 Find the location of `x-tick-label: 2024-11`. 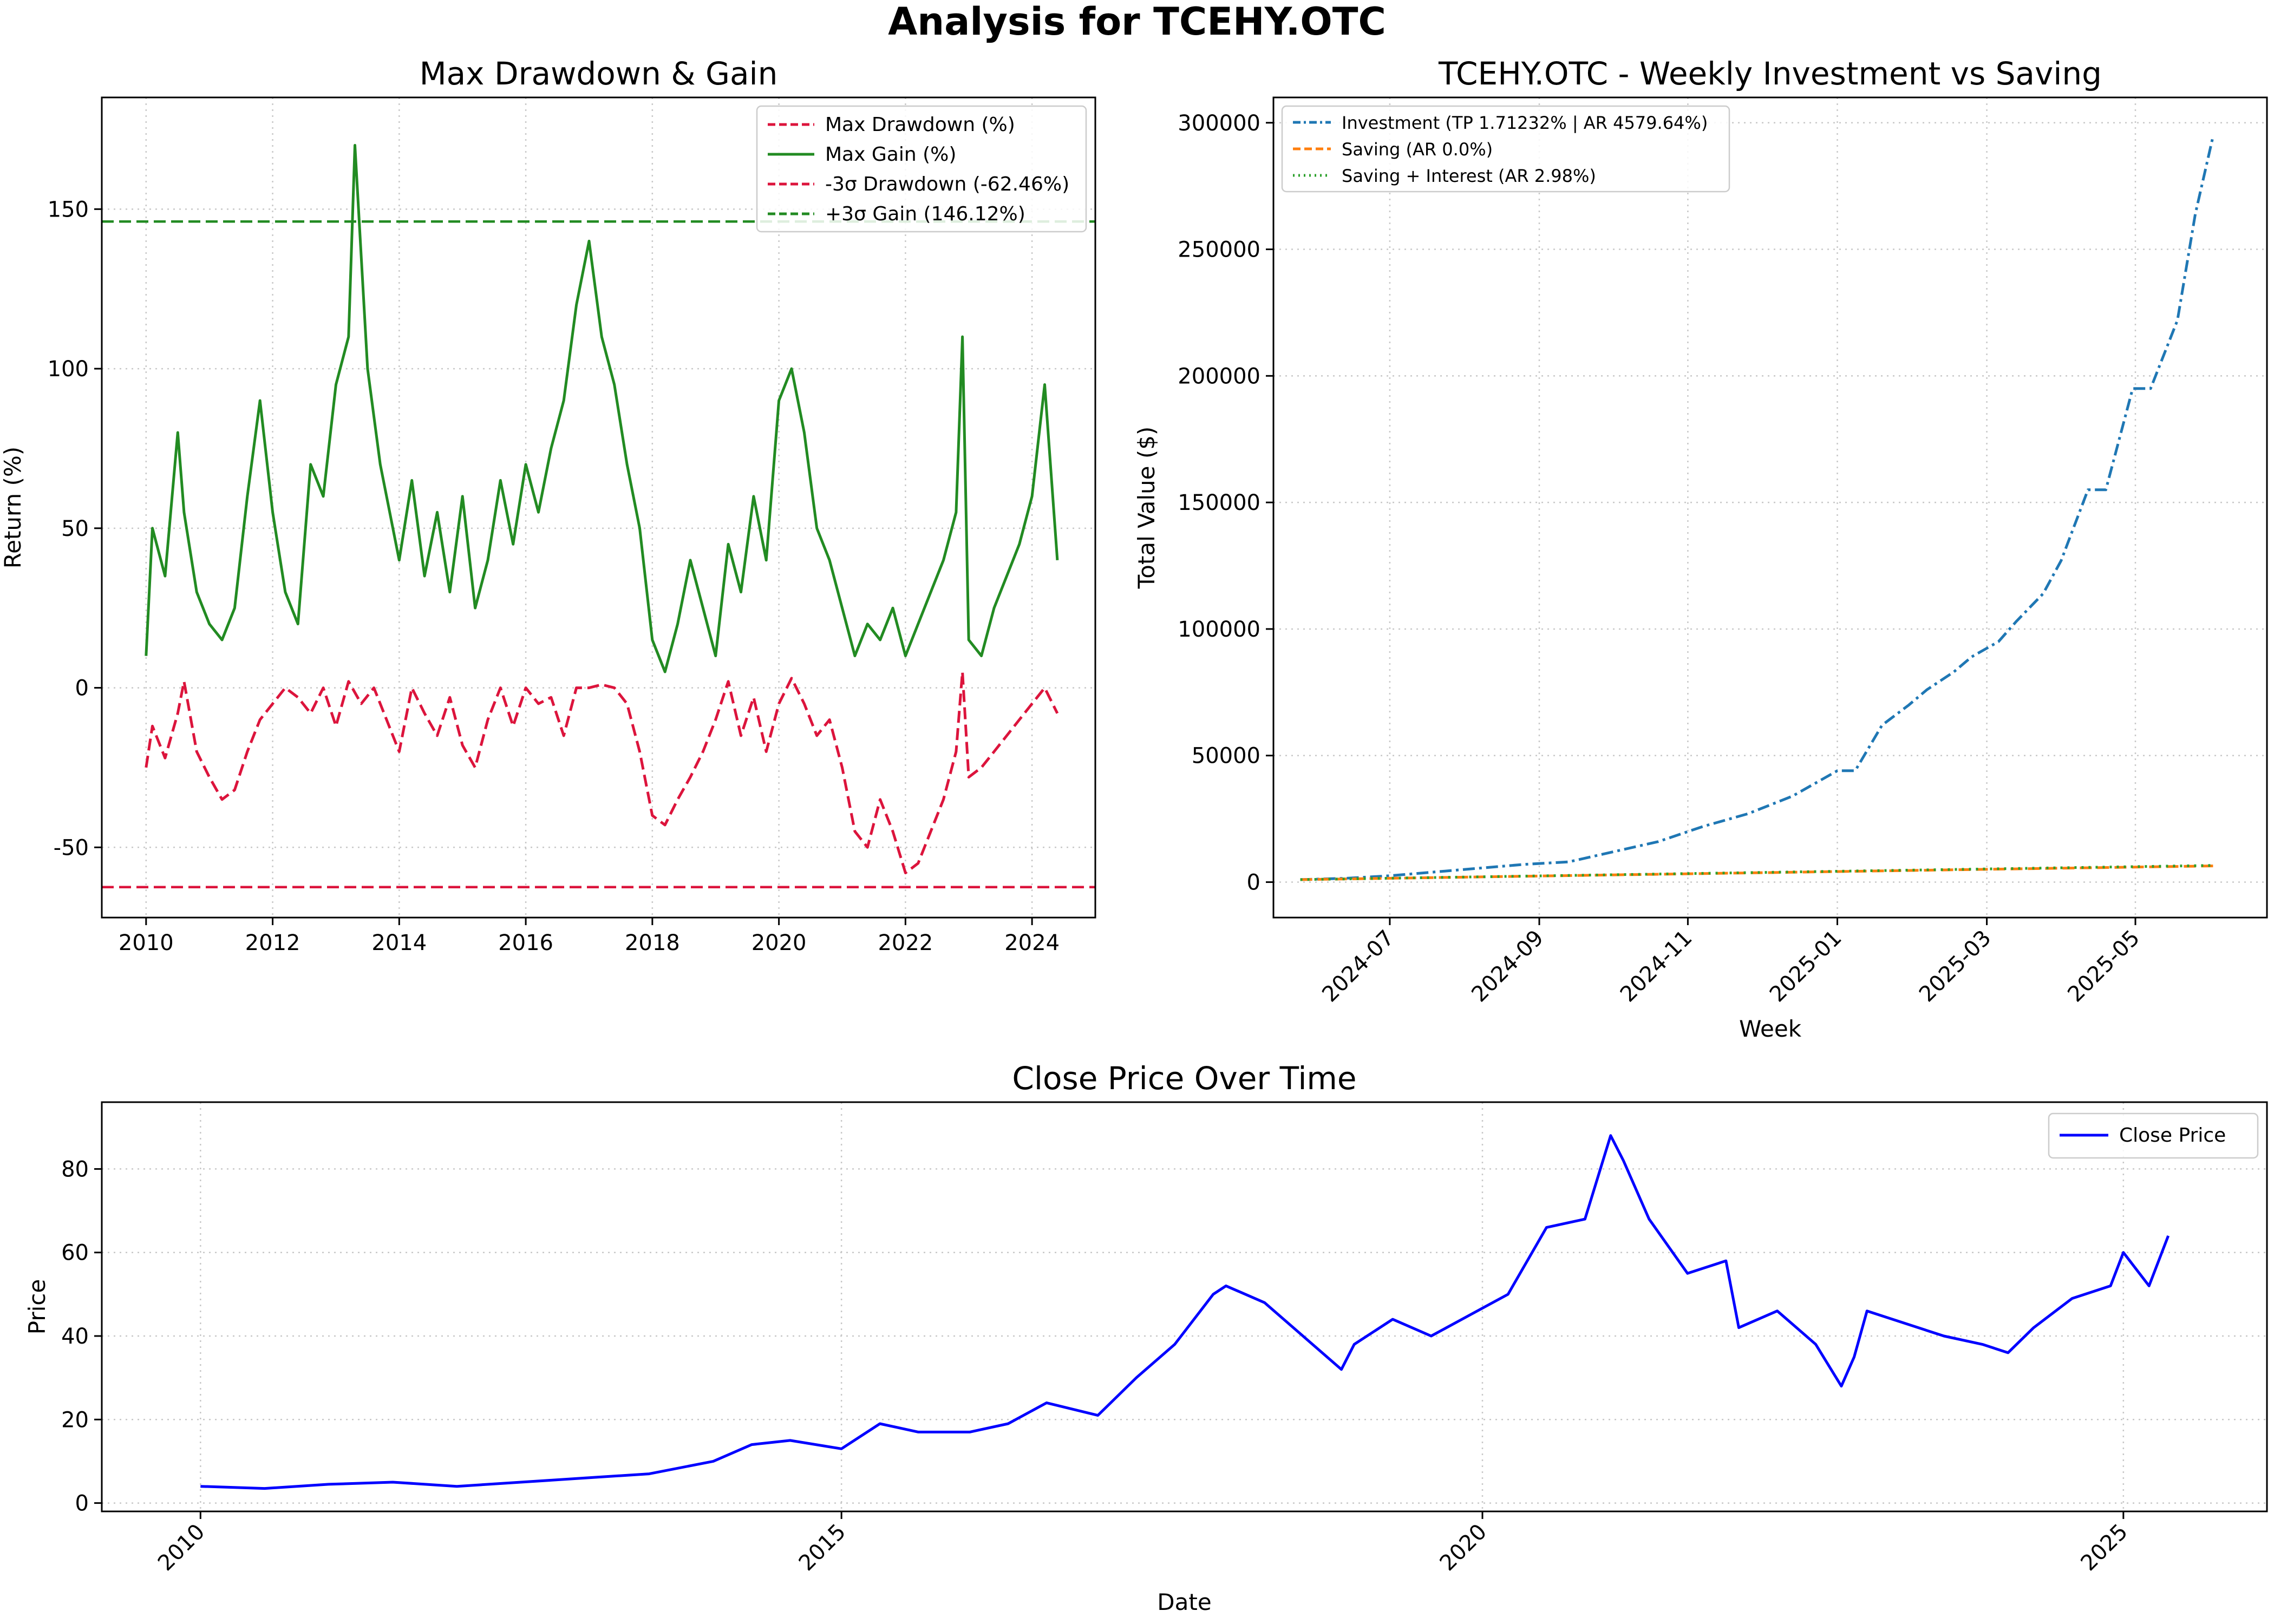

x-tick-label: 2024-11 is located at coordinates (1657, 966).